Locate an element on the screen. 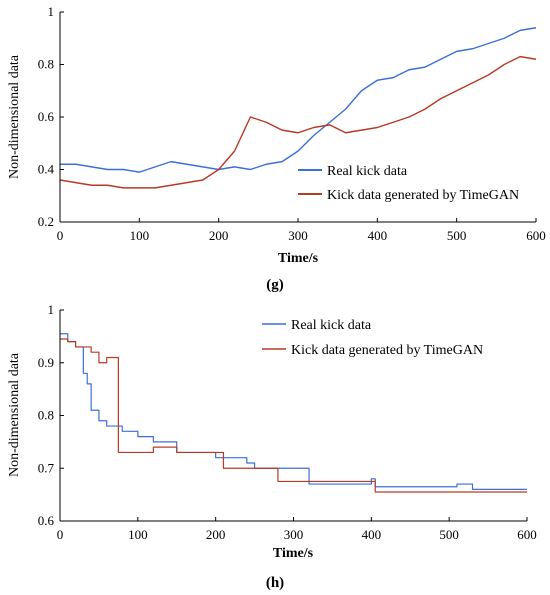  chart-h-y-tick-label: 0.6 is located at coordinates (46, 520).